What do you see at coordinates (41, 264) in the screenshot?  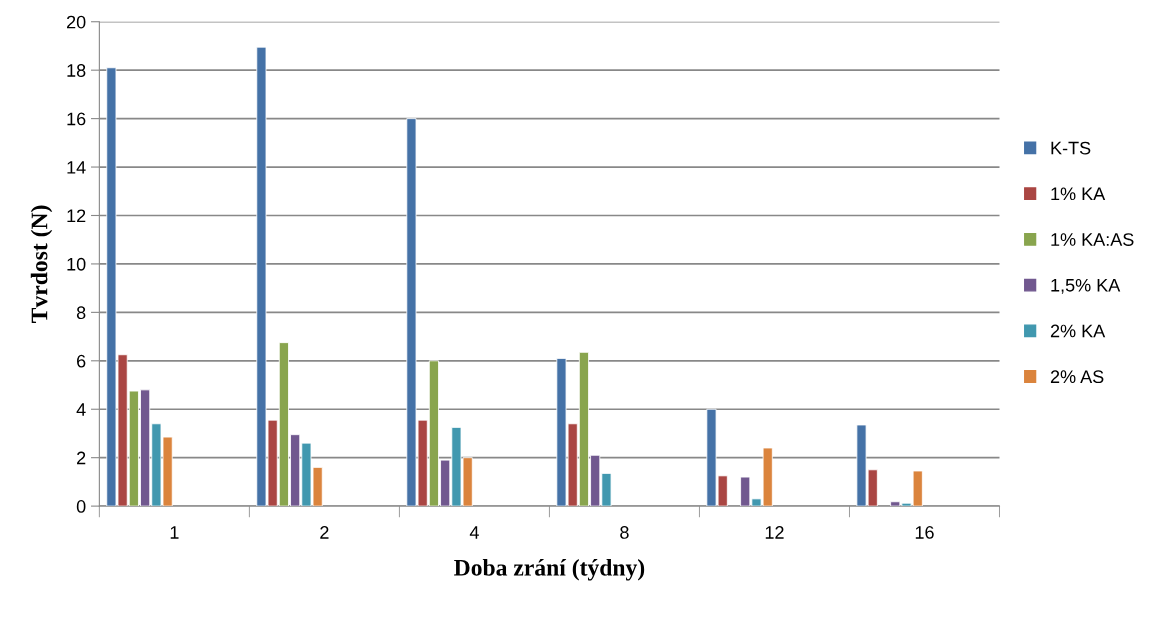 I see `y-axis-title: Tvrdost (N)` at bounding box center [41, 264].